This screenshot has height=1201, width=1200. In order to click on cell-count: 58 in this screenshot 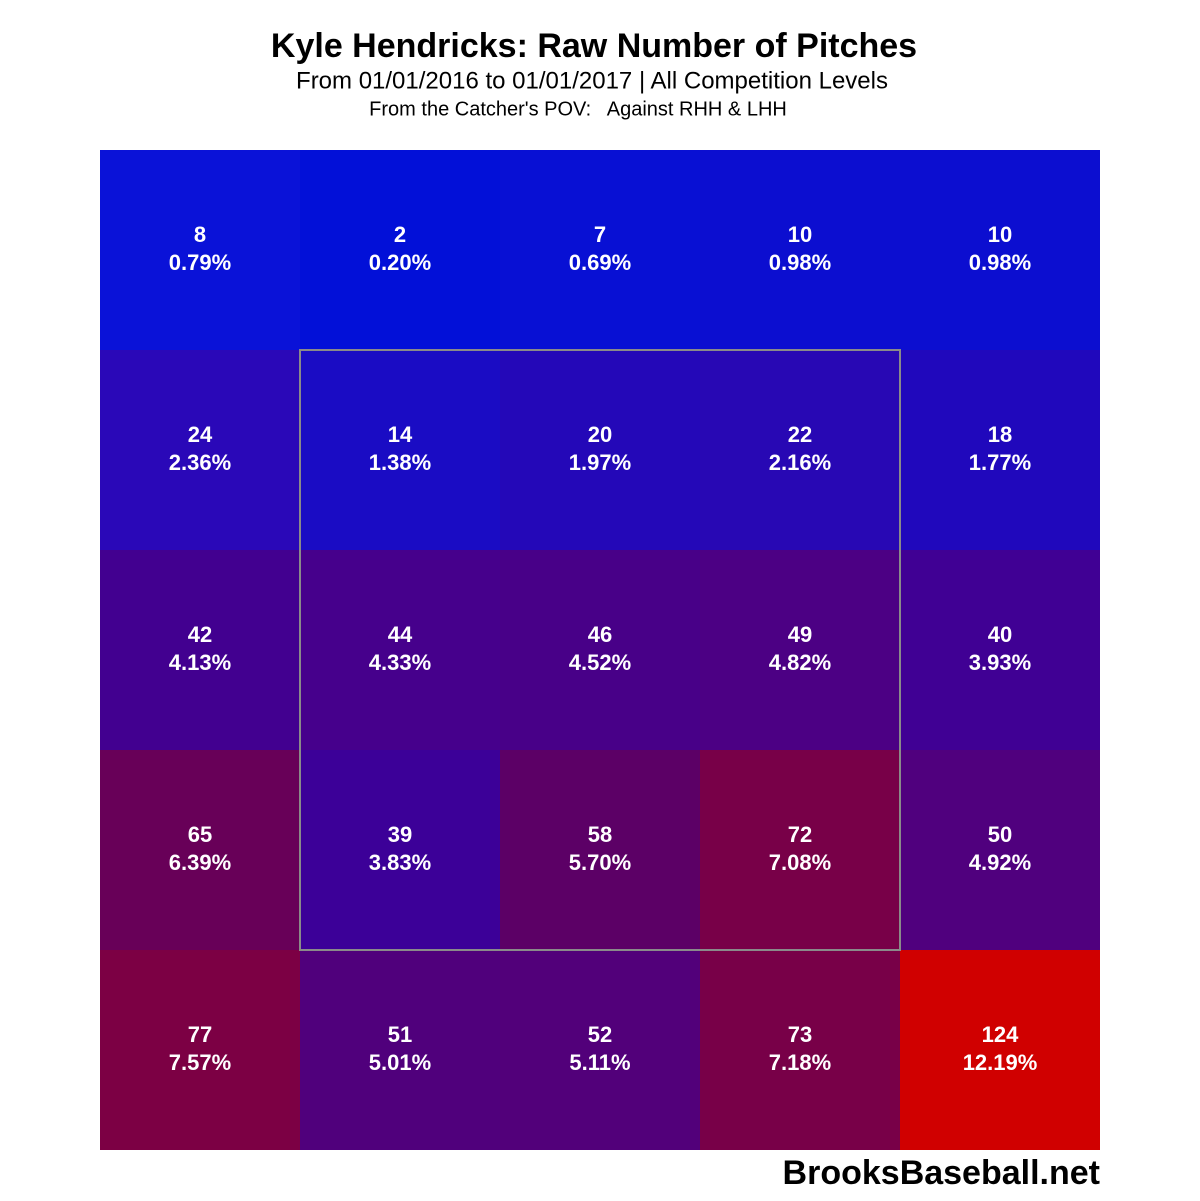, I will do `click(600, 834)`.